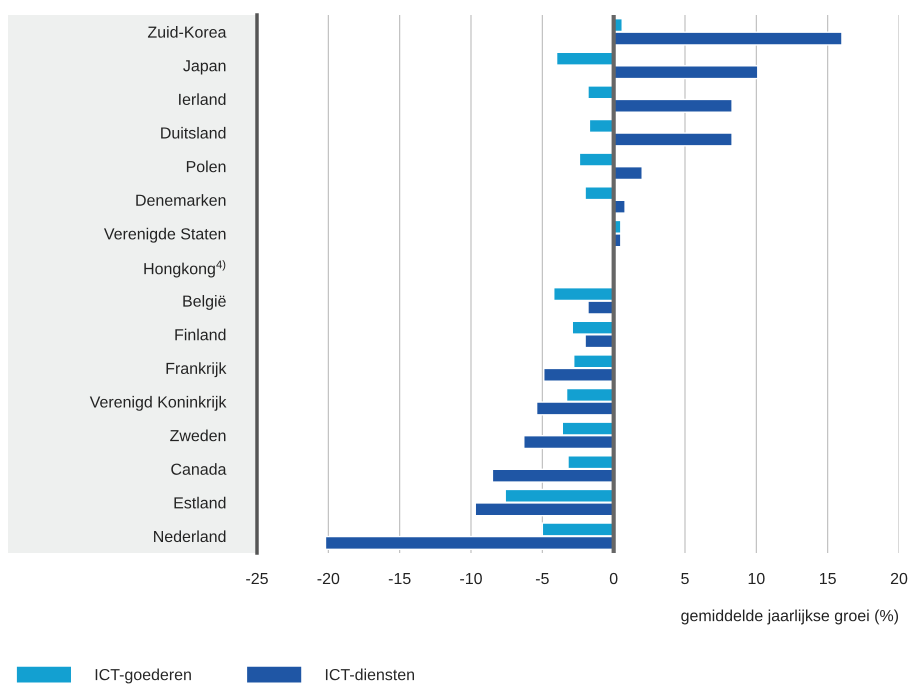  What do you see at coordinates (685, 578) in the screenshot?
I see `x-tick-label: 5` at bounding box center [685, 578].